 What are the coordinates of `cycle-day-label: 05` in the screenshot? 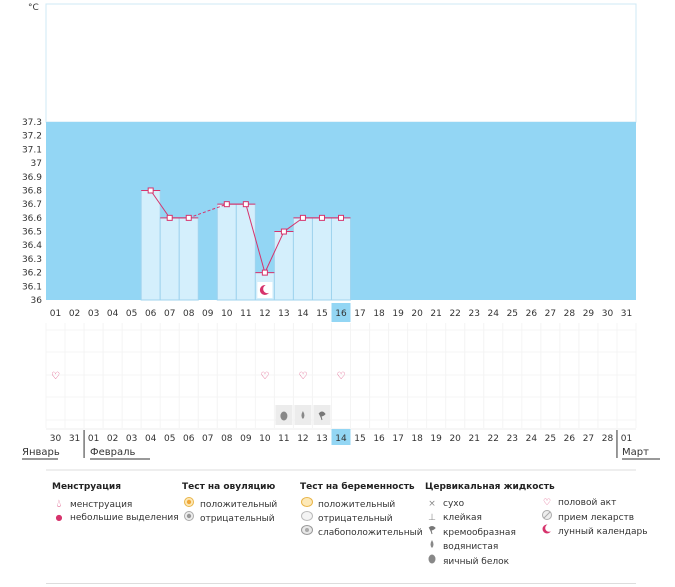 It's located at (131, 314).